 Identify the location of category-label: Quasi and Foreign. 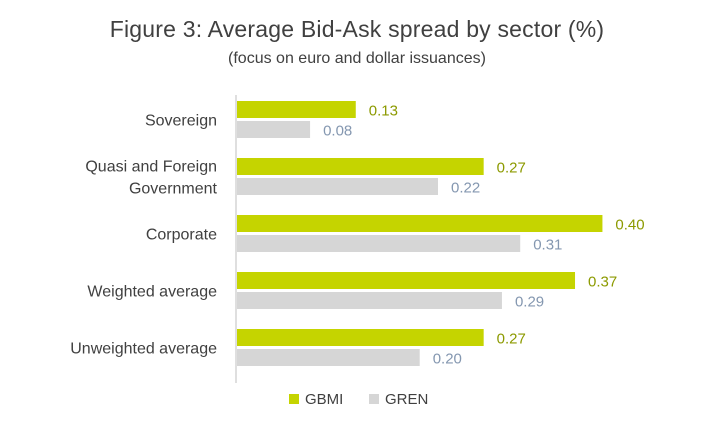
(151, 167).